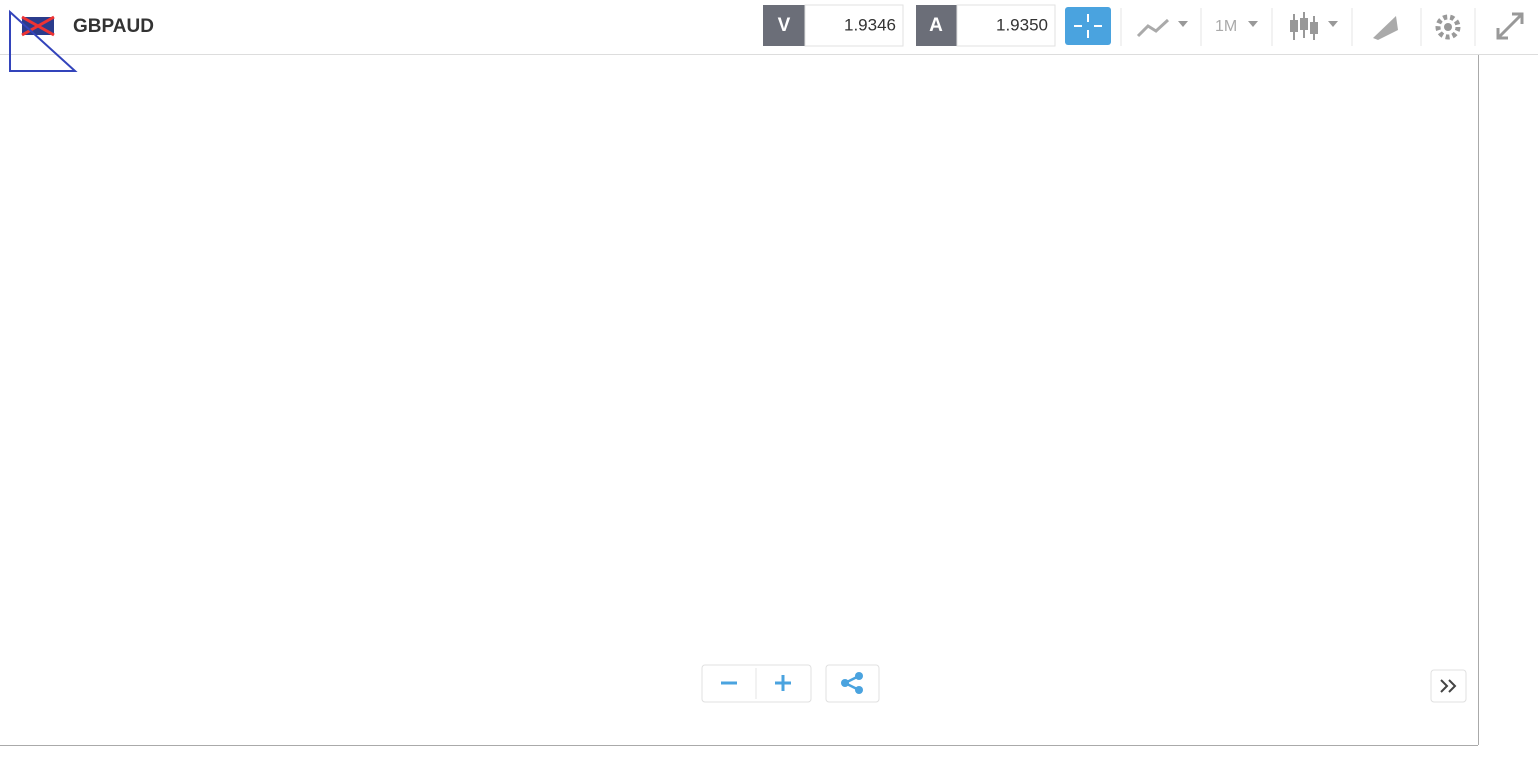 The height and width of the screenshot is (780, 1538). I want to click on ask-value: 1.9350, so click(1022, 24).